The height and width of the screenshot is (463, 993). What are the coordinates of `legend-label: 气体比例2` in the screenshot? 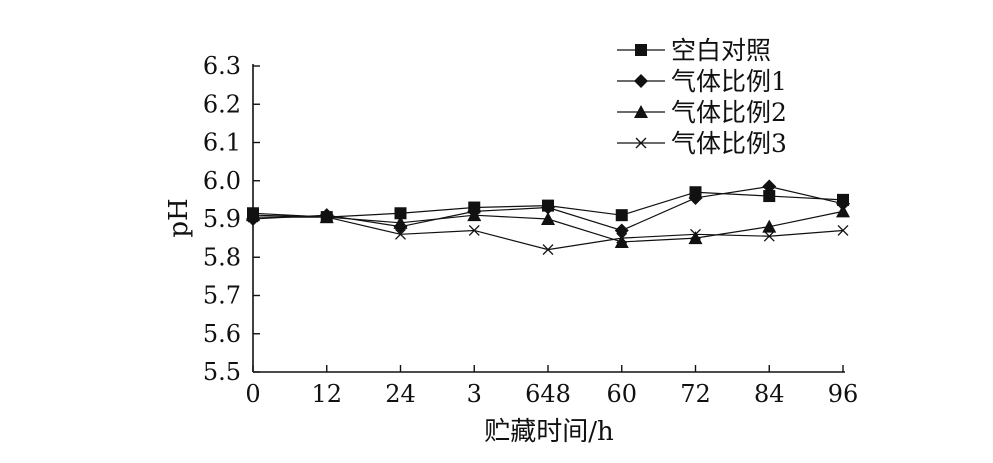 It's located at (729, 112).